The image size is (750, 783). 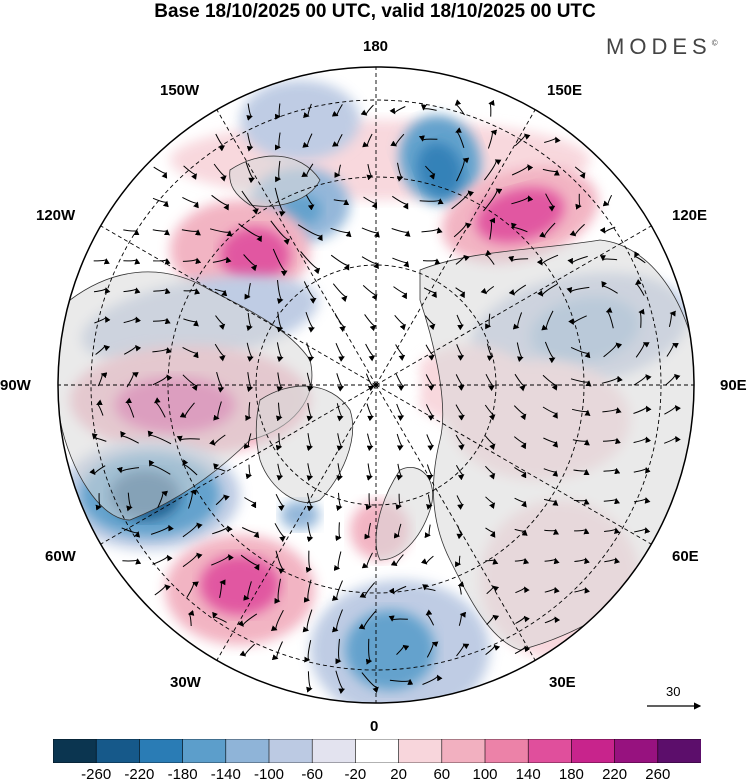 What do you see at coordinates (185, 682) in the screenshot?
I see `lon-label-30w: 30W` at bounding box center [185, 682].